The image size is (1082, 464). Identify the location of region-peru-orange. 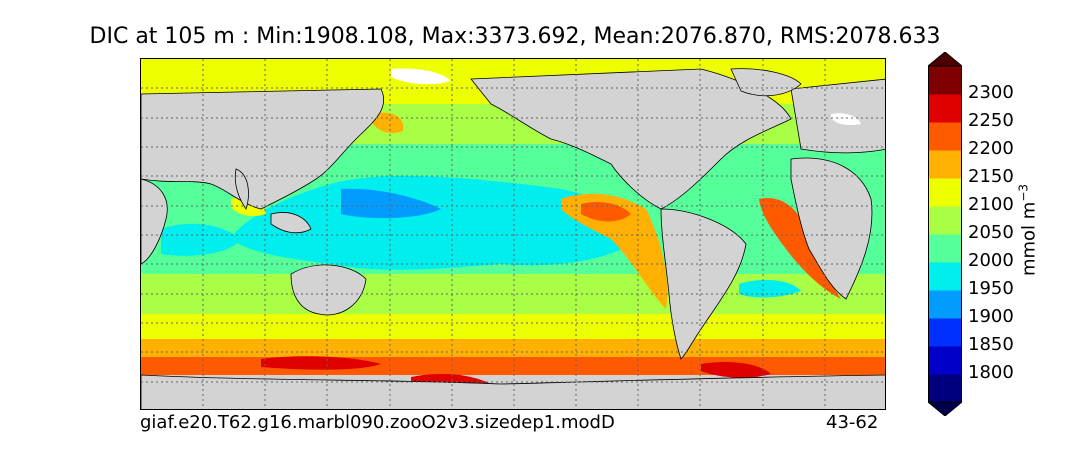
(614, 251).